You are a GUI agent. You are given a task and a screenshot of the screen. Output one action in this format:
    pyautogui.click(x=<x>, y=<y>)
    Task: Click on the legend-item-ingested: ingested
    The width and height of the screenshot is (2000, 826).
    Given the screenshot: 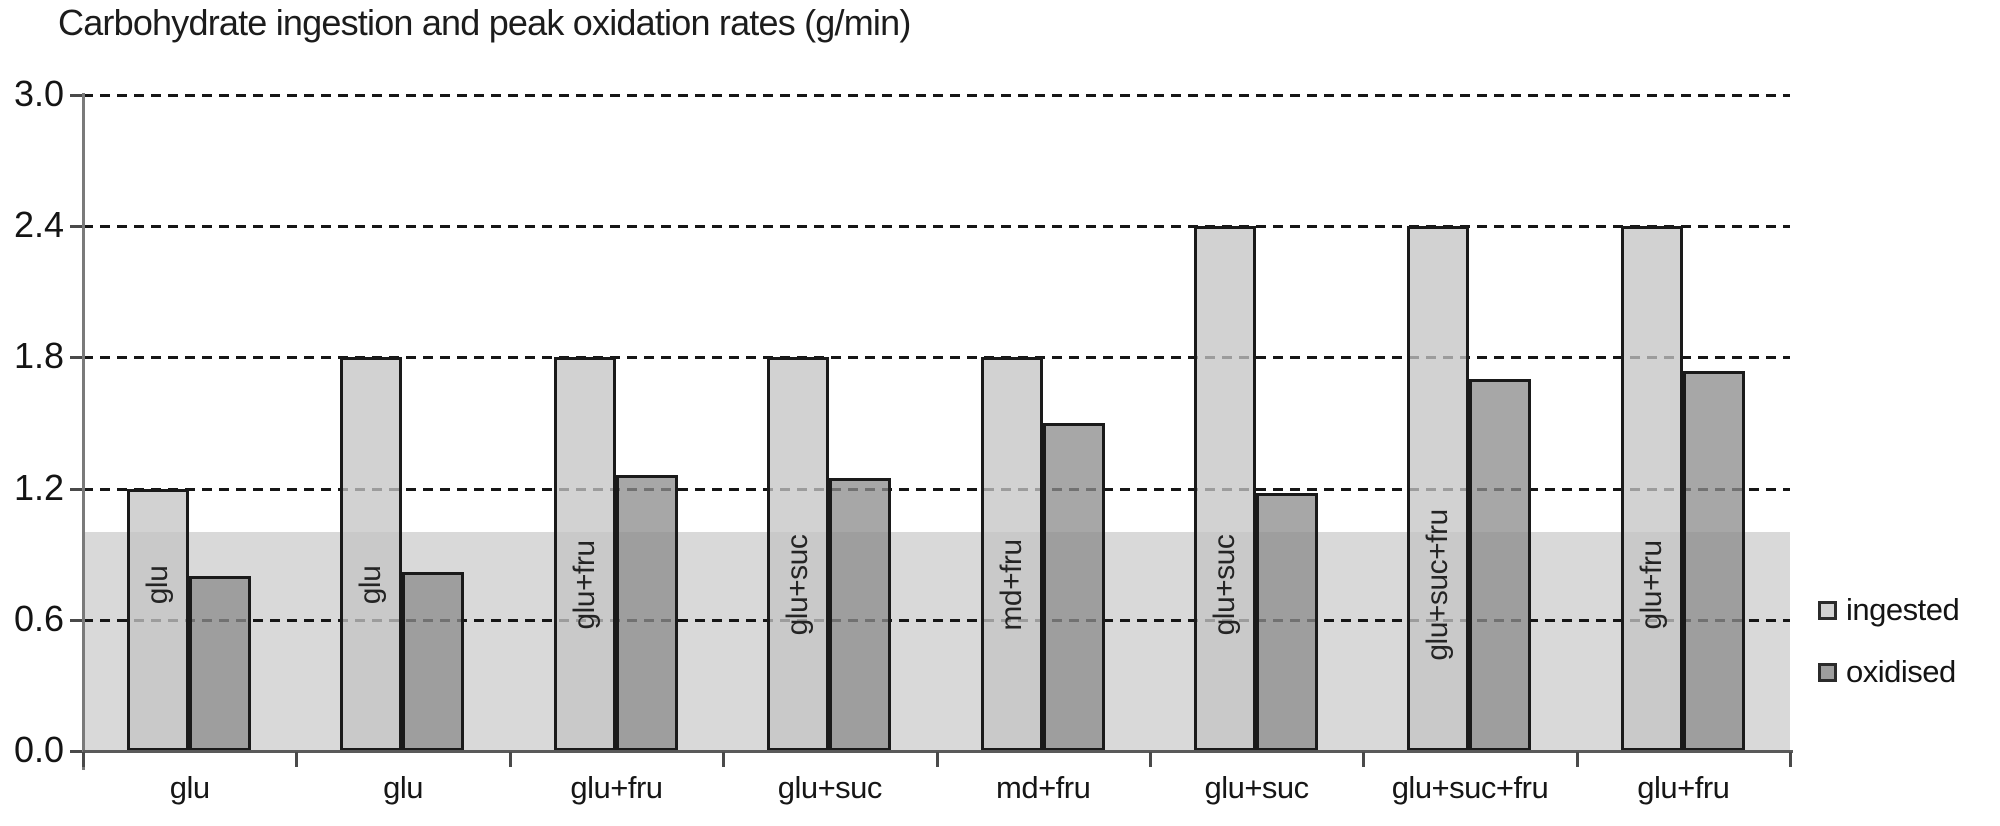 What is the action you would take?
    pyautogui.click(x=1889, y=610)
    